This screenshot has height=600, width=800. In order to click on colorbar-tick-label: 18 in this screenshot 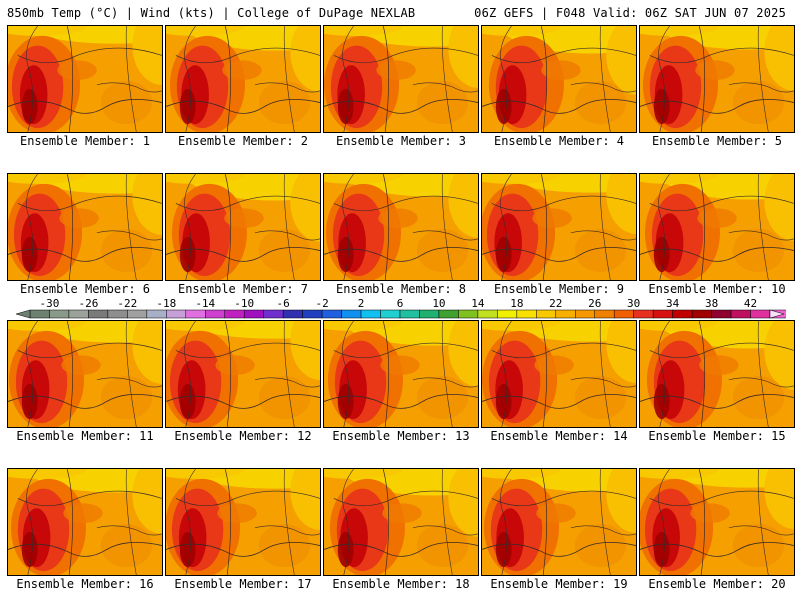, I will do `click(516, 303)`.